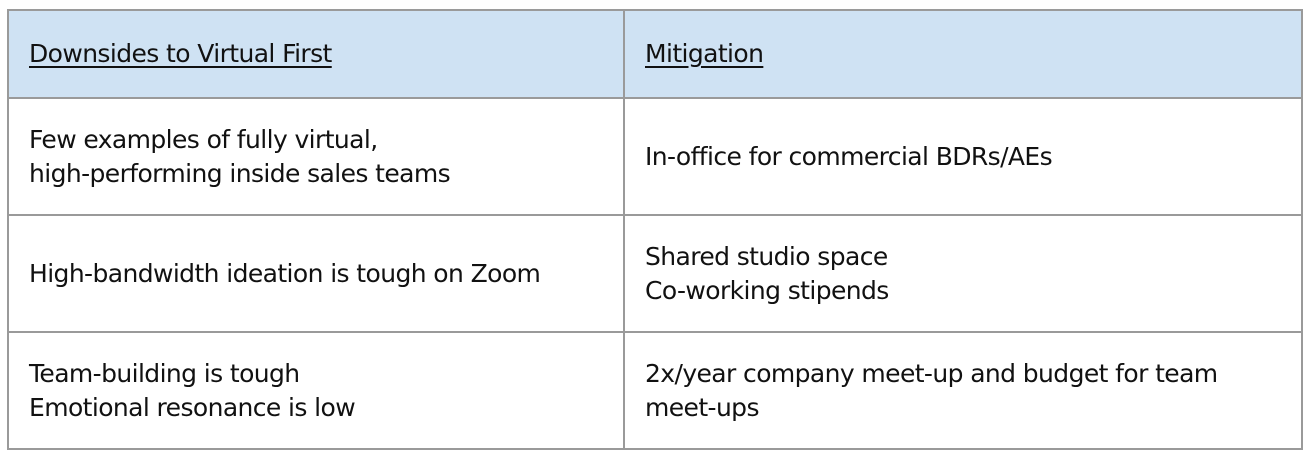  What do you see at coordinates (285, 273) in the screenshot?
I see `cell-text-line: High-bandwidth ideation is tough on Zoom` at bounding box center [285, 273].